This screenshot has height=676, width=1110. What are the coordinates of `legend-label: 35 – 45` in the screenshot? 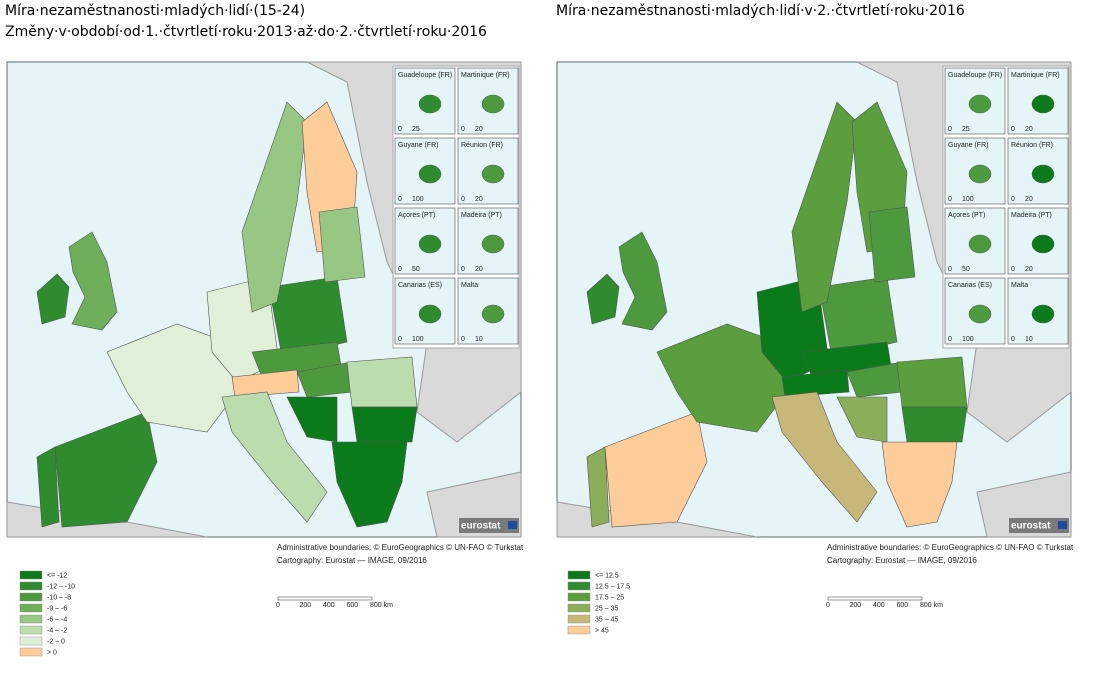 It's located at (606, 619).